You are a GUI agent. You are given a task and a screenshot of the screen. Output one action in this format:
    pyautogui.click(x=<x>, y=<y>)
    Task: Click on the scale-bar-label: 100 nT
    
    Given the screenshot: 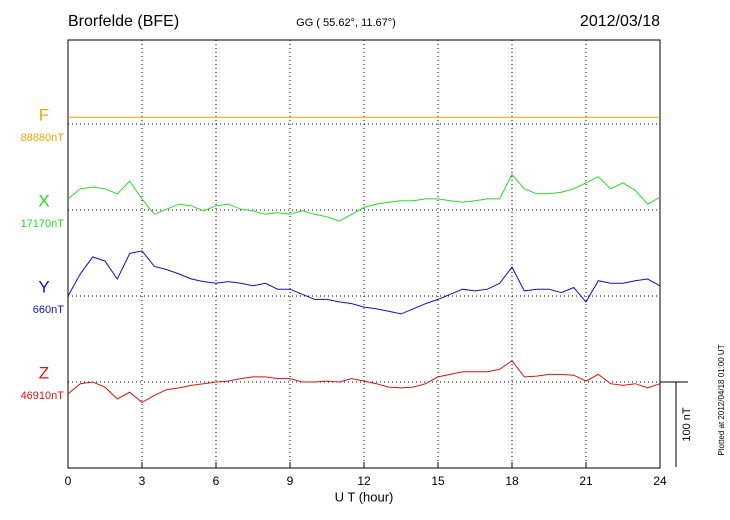 What is the action you would take?
    pyautogui.click(x=687, y=424)
    